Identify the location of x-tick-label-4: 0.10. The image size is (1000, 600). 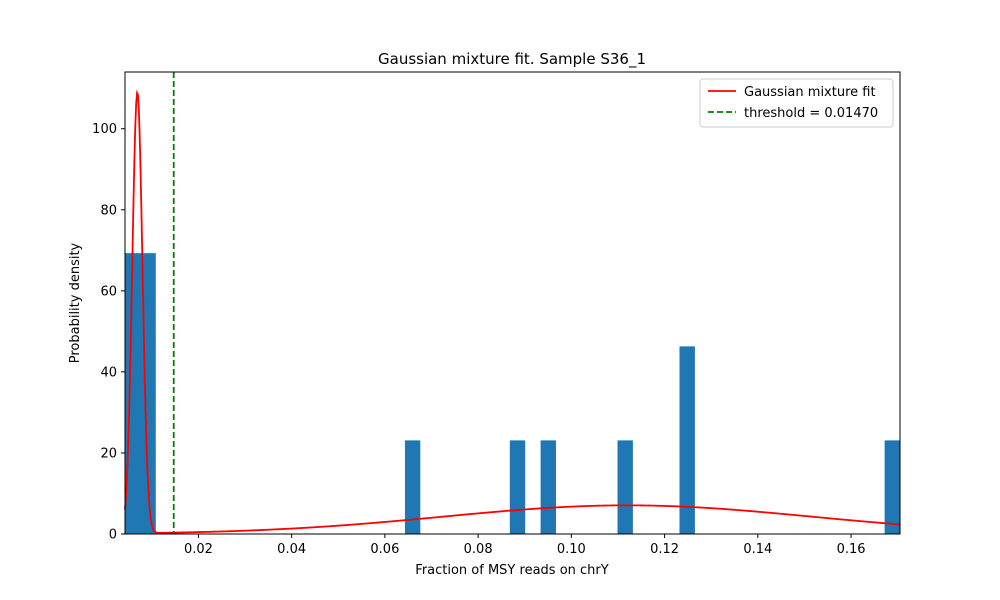
(571, 549).